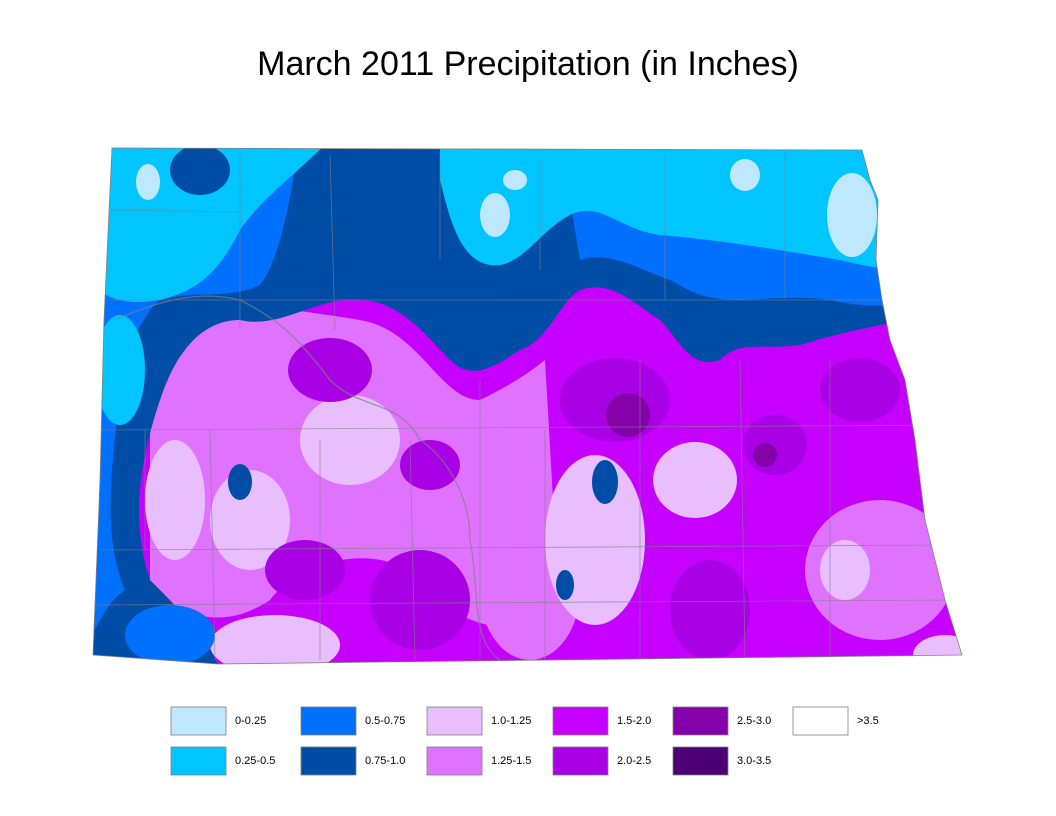 This screenshot has height=816, width=1056. Describe the element at coordinates (511, 761) in the screenshot. I see `legend-label: 1.25-1.5` at that location.